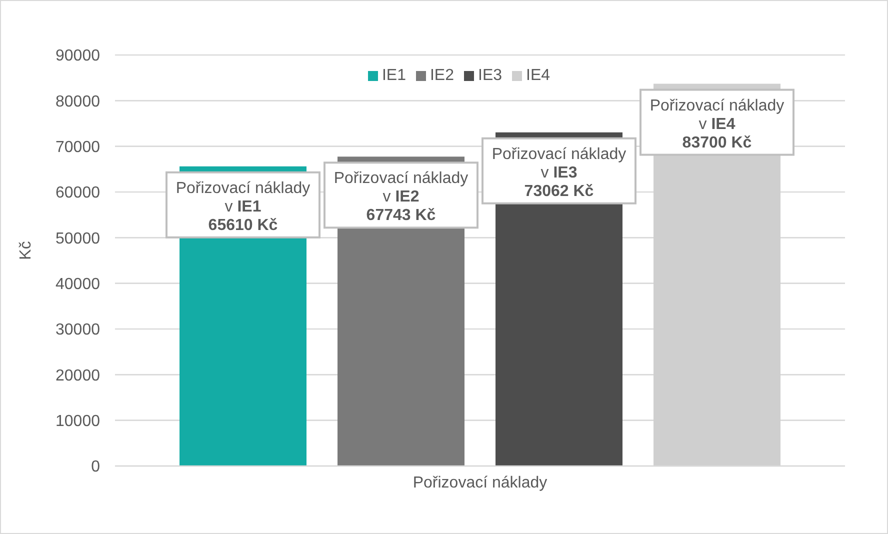 The image size is (888, 534). What do you see at coordinates (480, 483) in the screenshot?
I see `x-axis-title: Pořizovací náklady` at bounding box center [480, 483].